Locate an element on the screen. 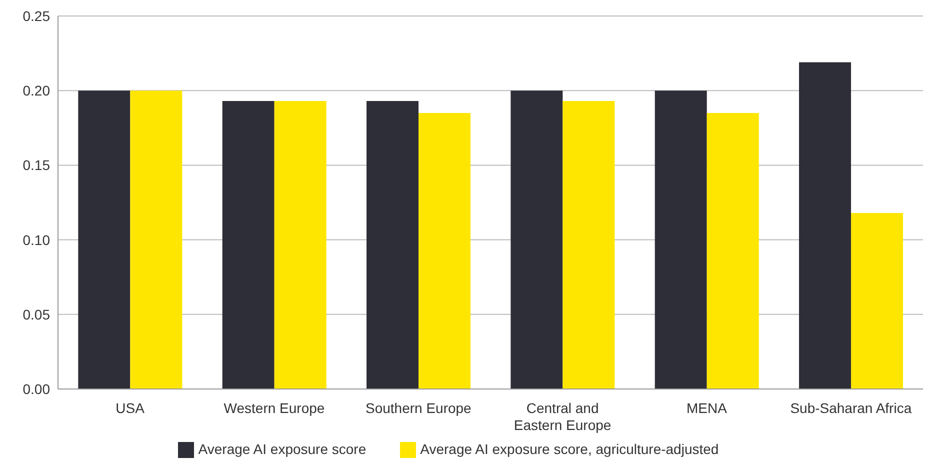 This screenshot has height=466, width=935. x-tick-label: Western Europe is located at coordinates (274, 408).